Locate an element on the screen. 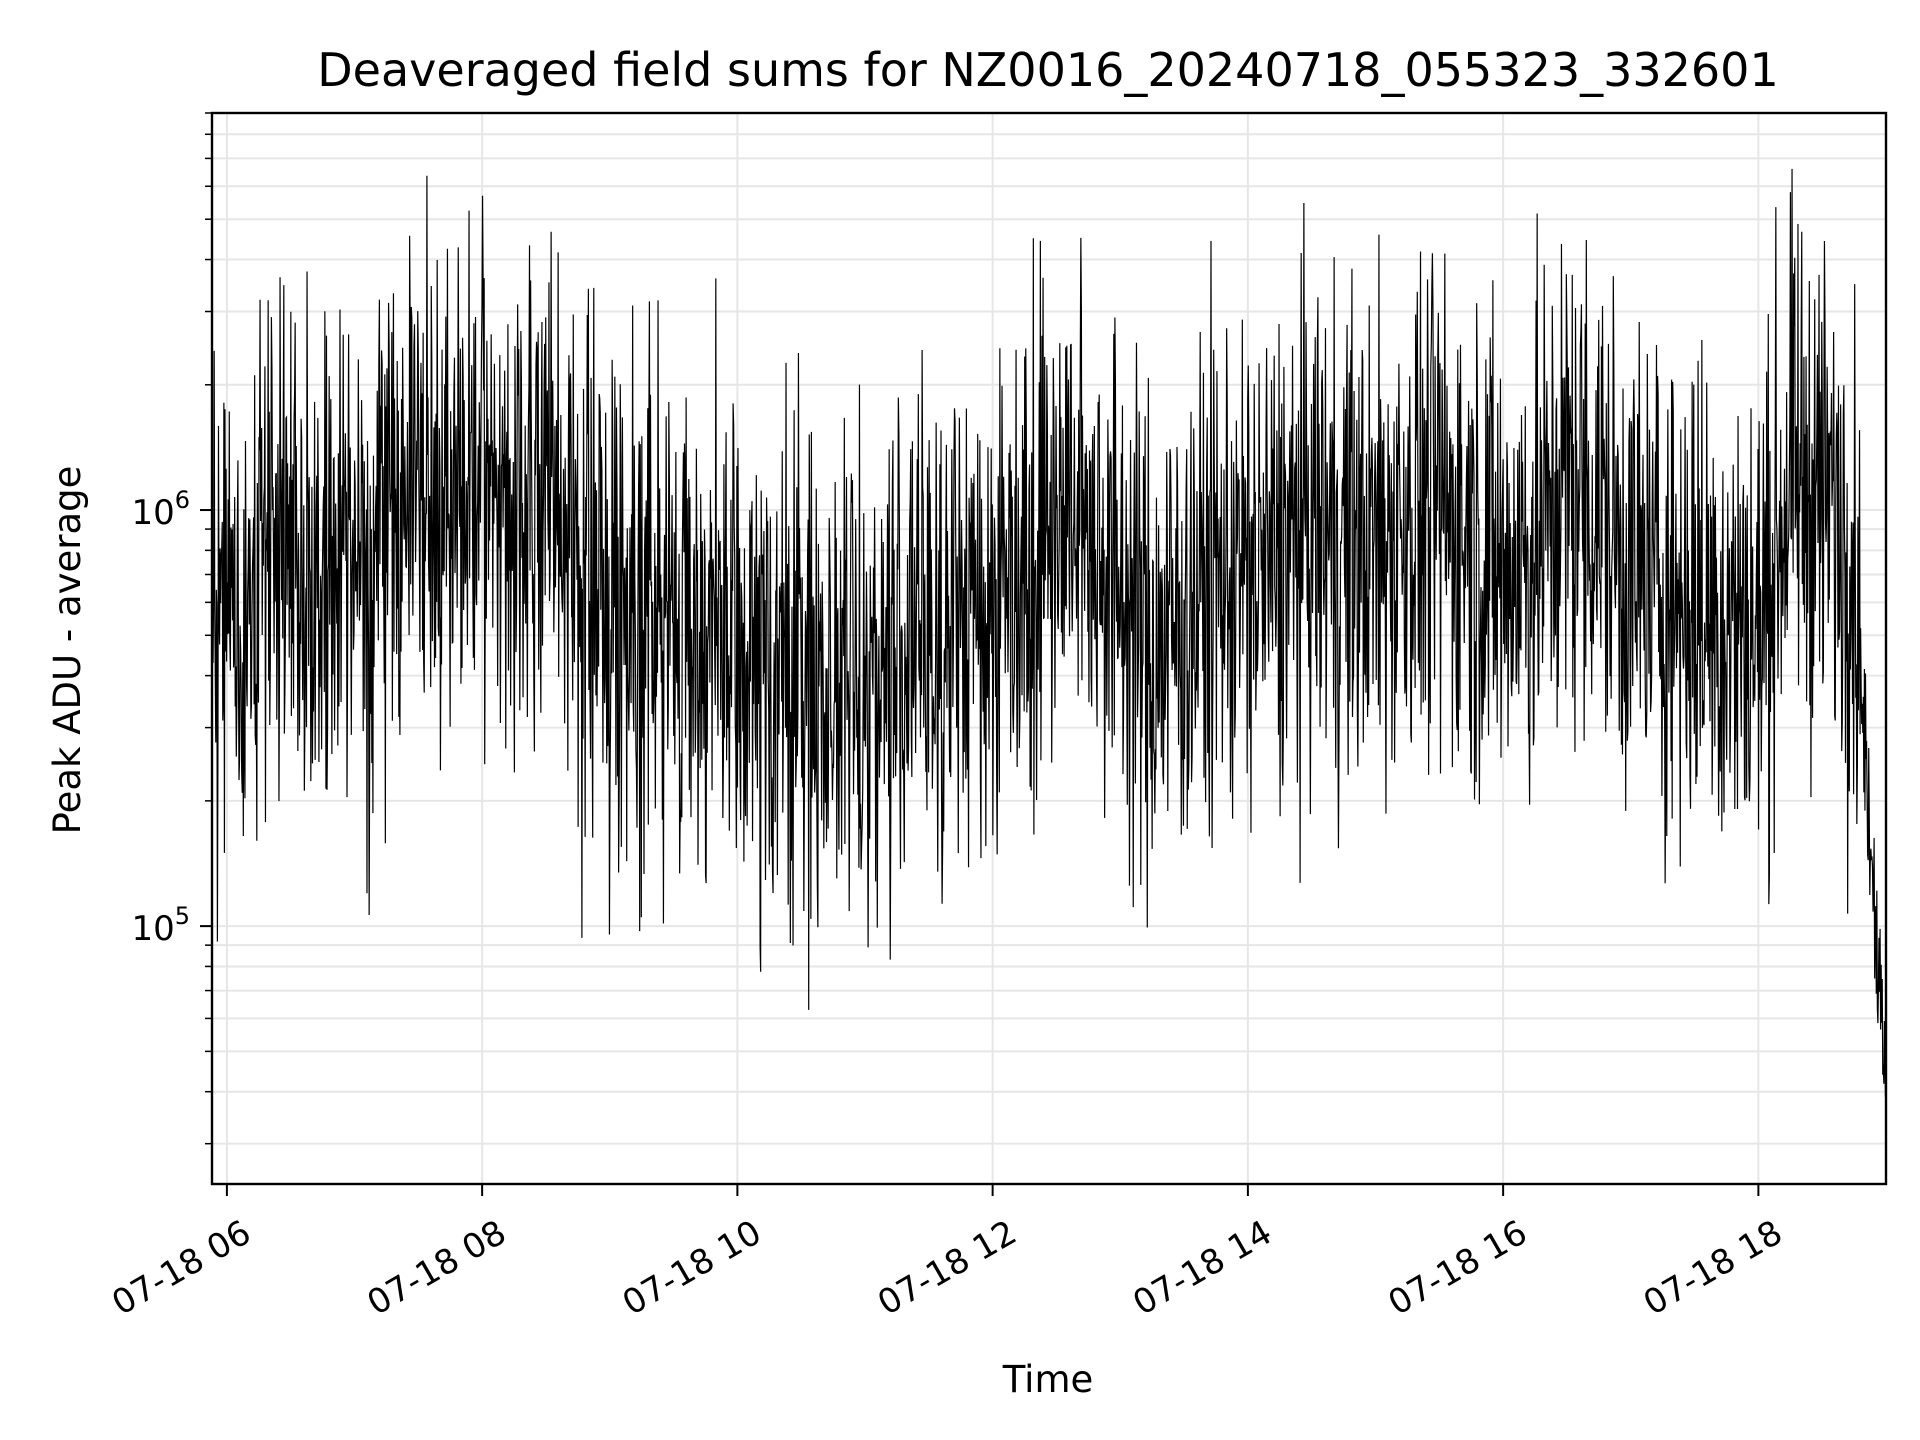  y-tick-label: 10⁶ is located at coordinates (160, 509).